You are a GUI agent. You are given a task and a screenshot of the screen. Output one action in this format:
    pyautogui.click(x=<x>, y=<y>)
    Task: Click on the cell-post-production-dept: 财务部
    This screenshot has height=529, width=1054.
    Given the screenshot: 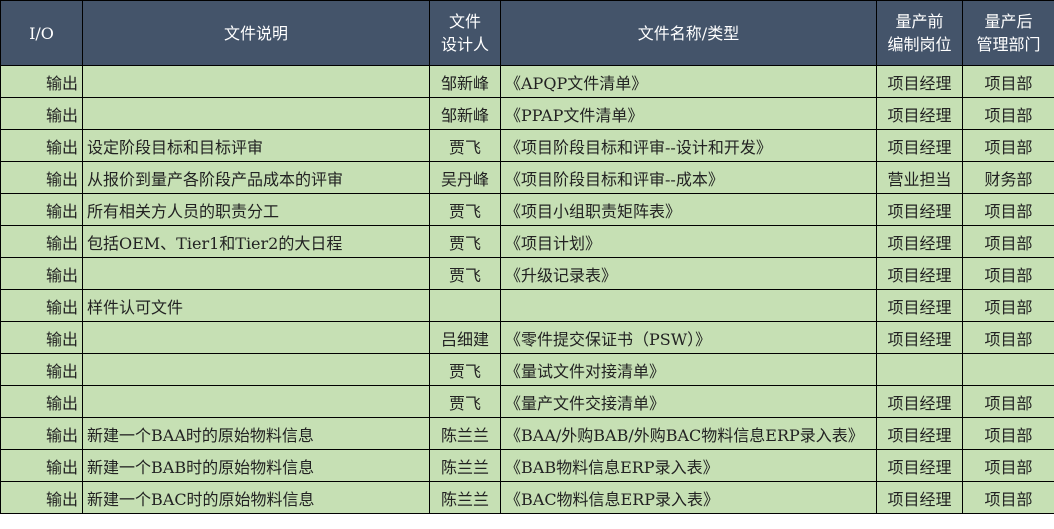 What is the action you would take?
    pyautogui.click(x=1008, y=177)
    